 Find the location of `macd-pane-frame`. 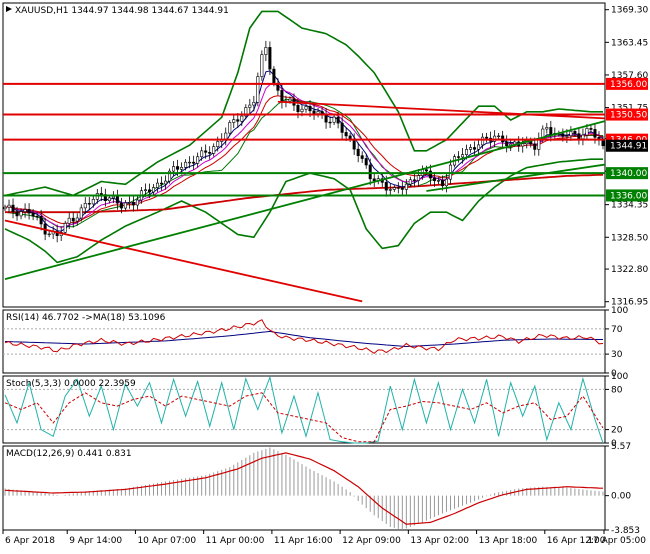

macd-pane-frame is located at coordinates (304, 488).